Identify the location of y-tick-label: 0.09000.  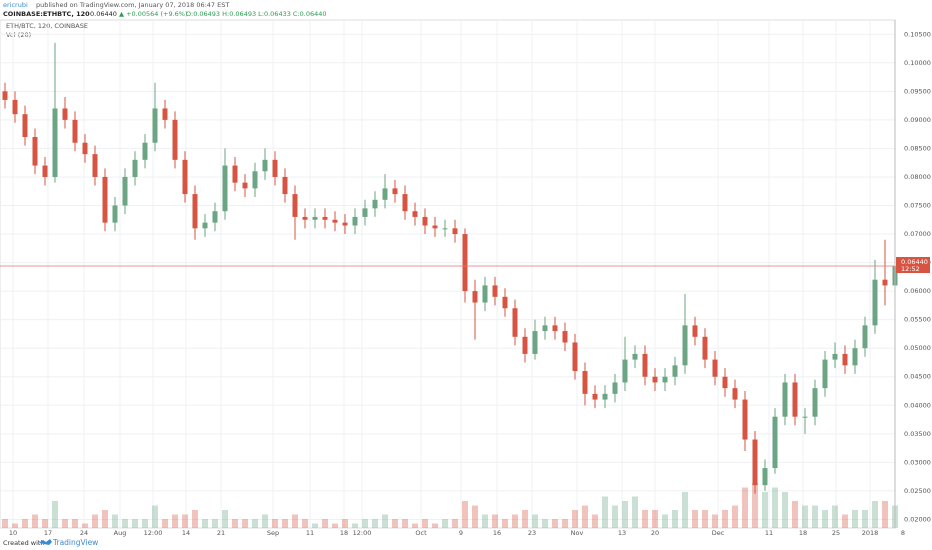
(917, 120).